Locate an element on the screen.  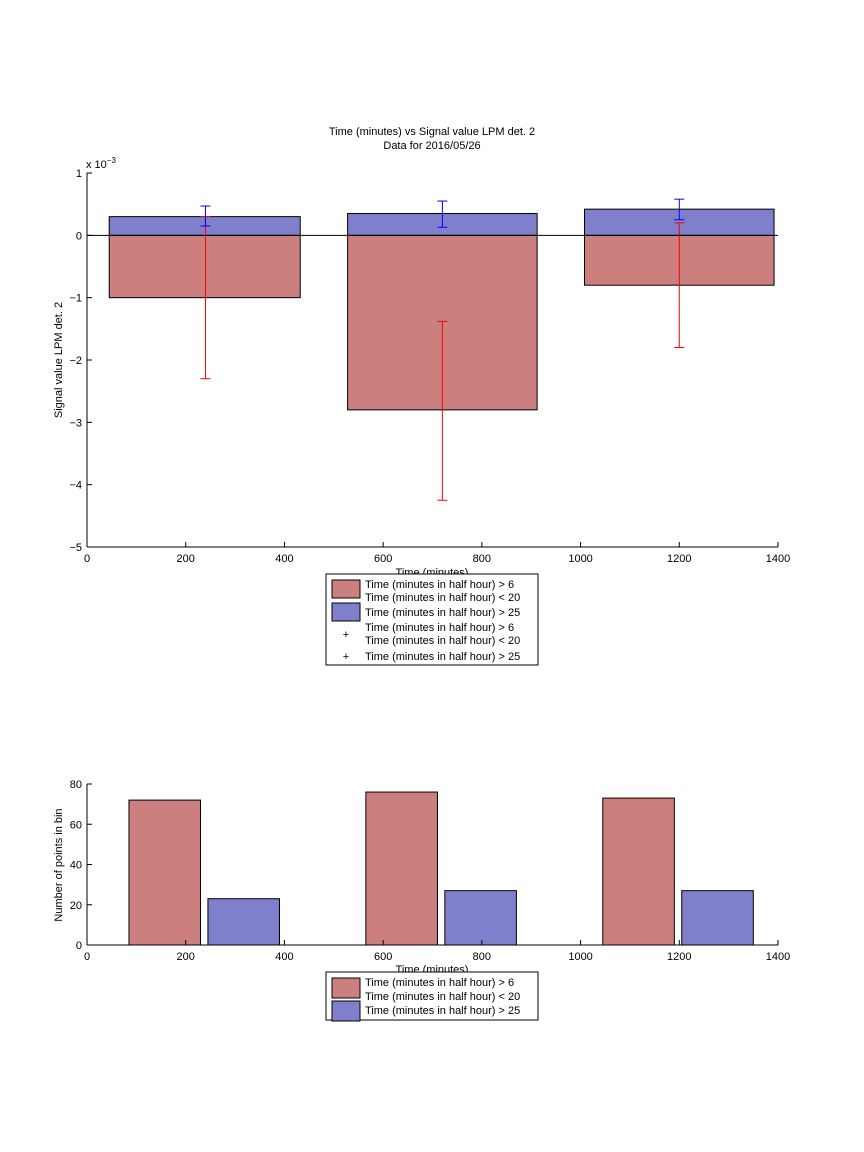
legend-marker-red-plus: + is located at coordinates (346, 635).